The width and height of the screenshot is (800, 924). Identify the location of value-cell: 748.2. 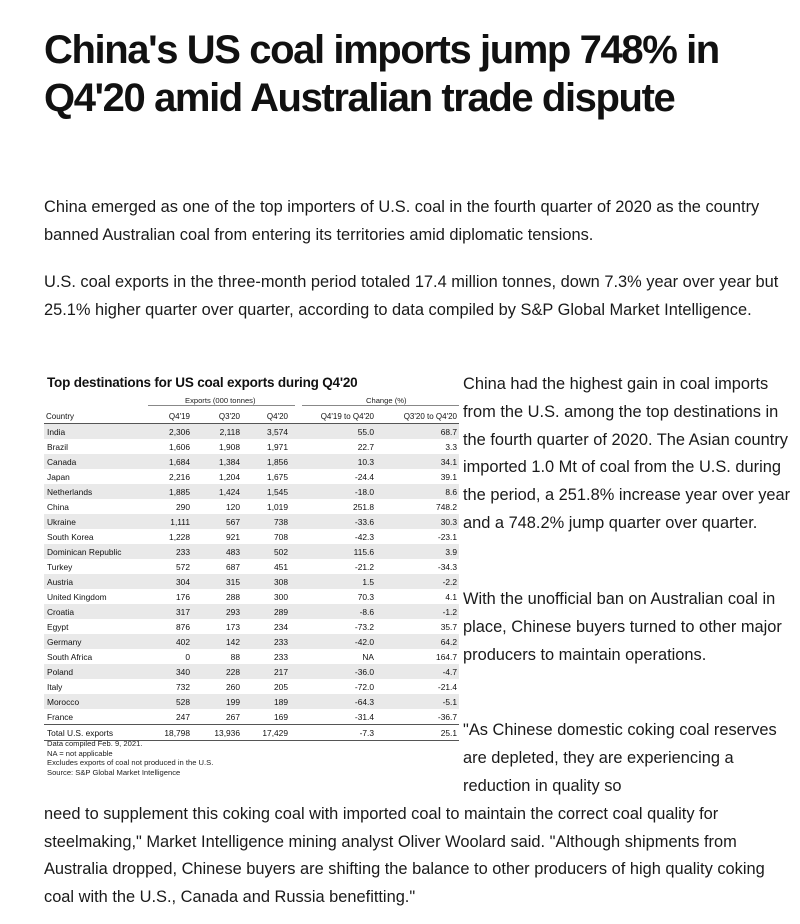
(446, 506).